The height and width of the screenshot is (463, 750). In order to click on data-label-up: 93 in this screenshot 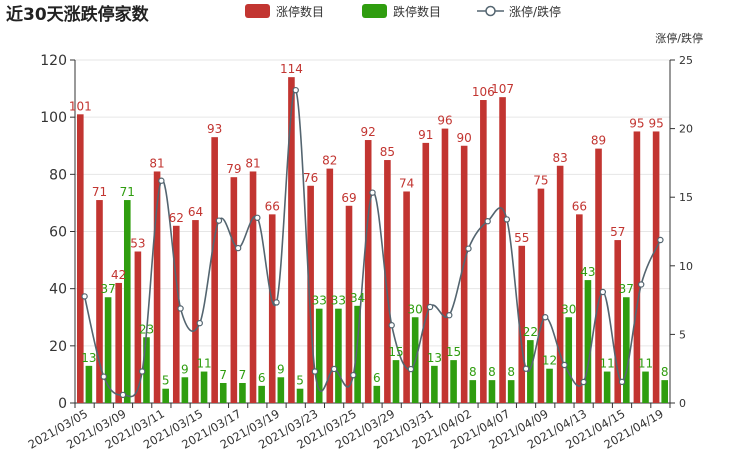, I will do `click(214, 129)`.